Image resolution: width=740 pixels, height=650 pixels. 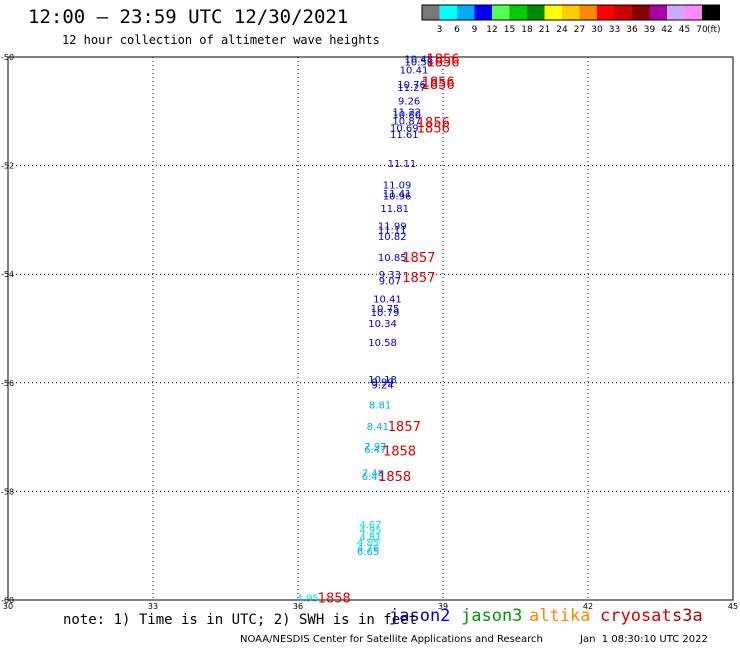 What do you see at coordinates (153, 606) in the screenshot?
I see `x-tick-label: 33` at bounding box center [153, 606].